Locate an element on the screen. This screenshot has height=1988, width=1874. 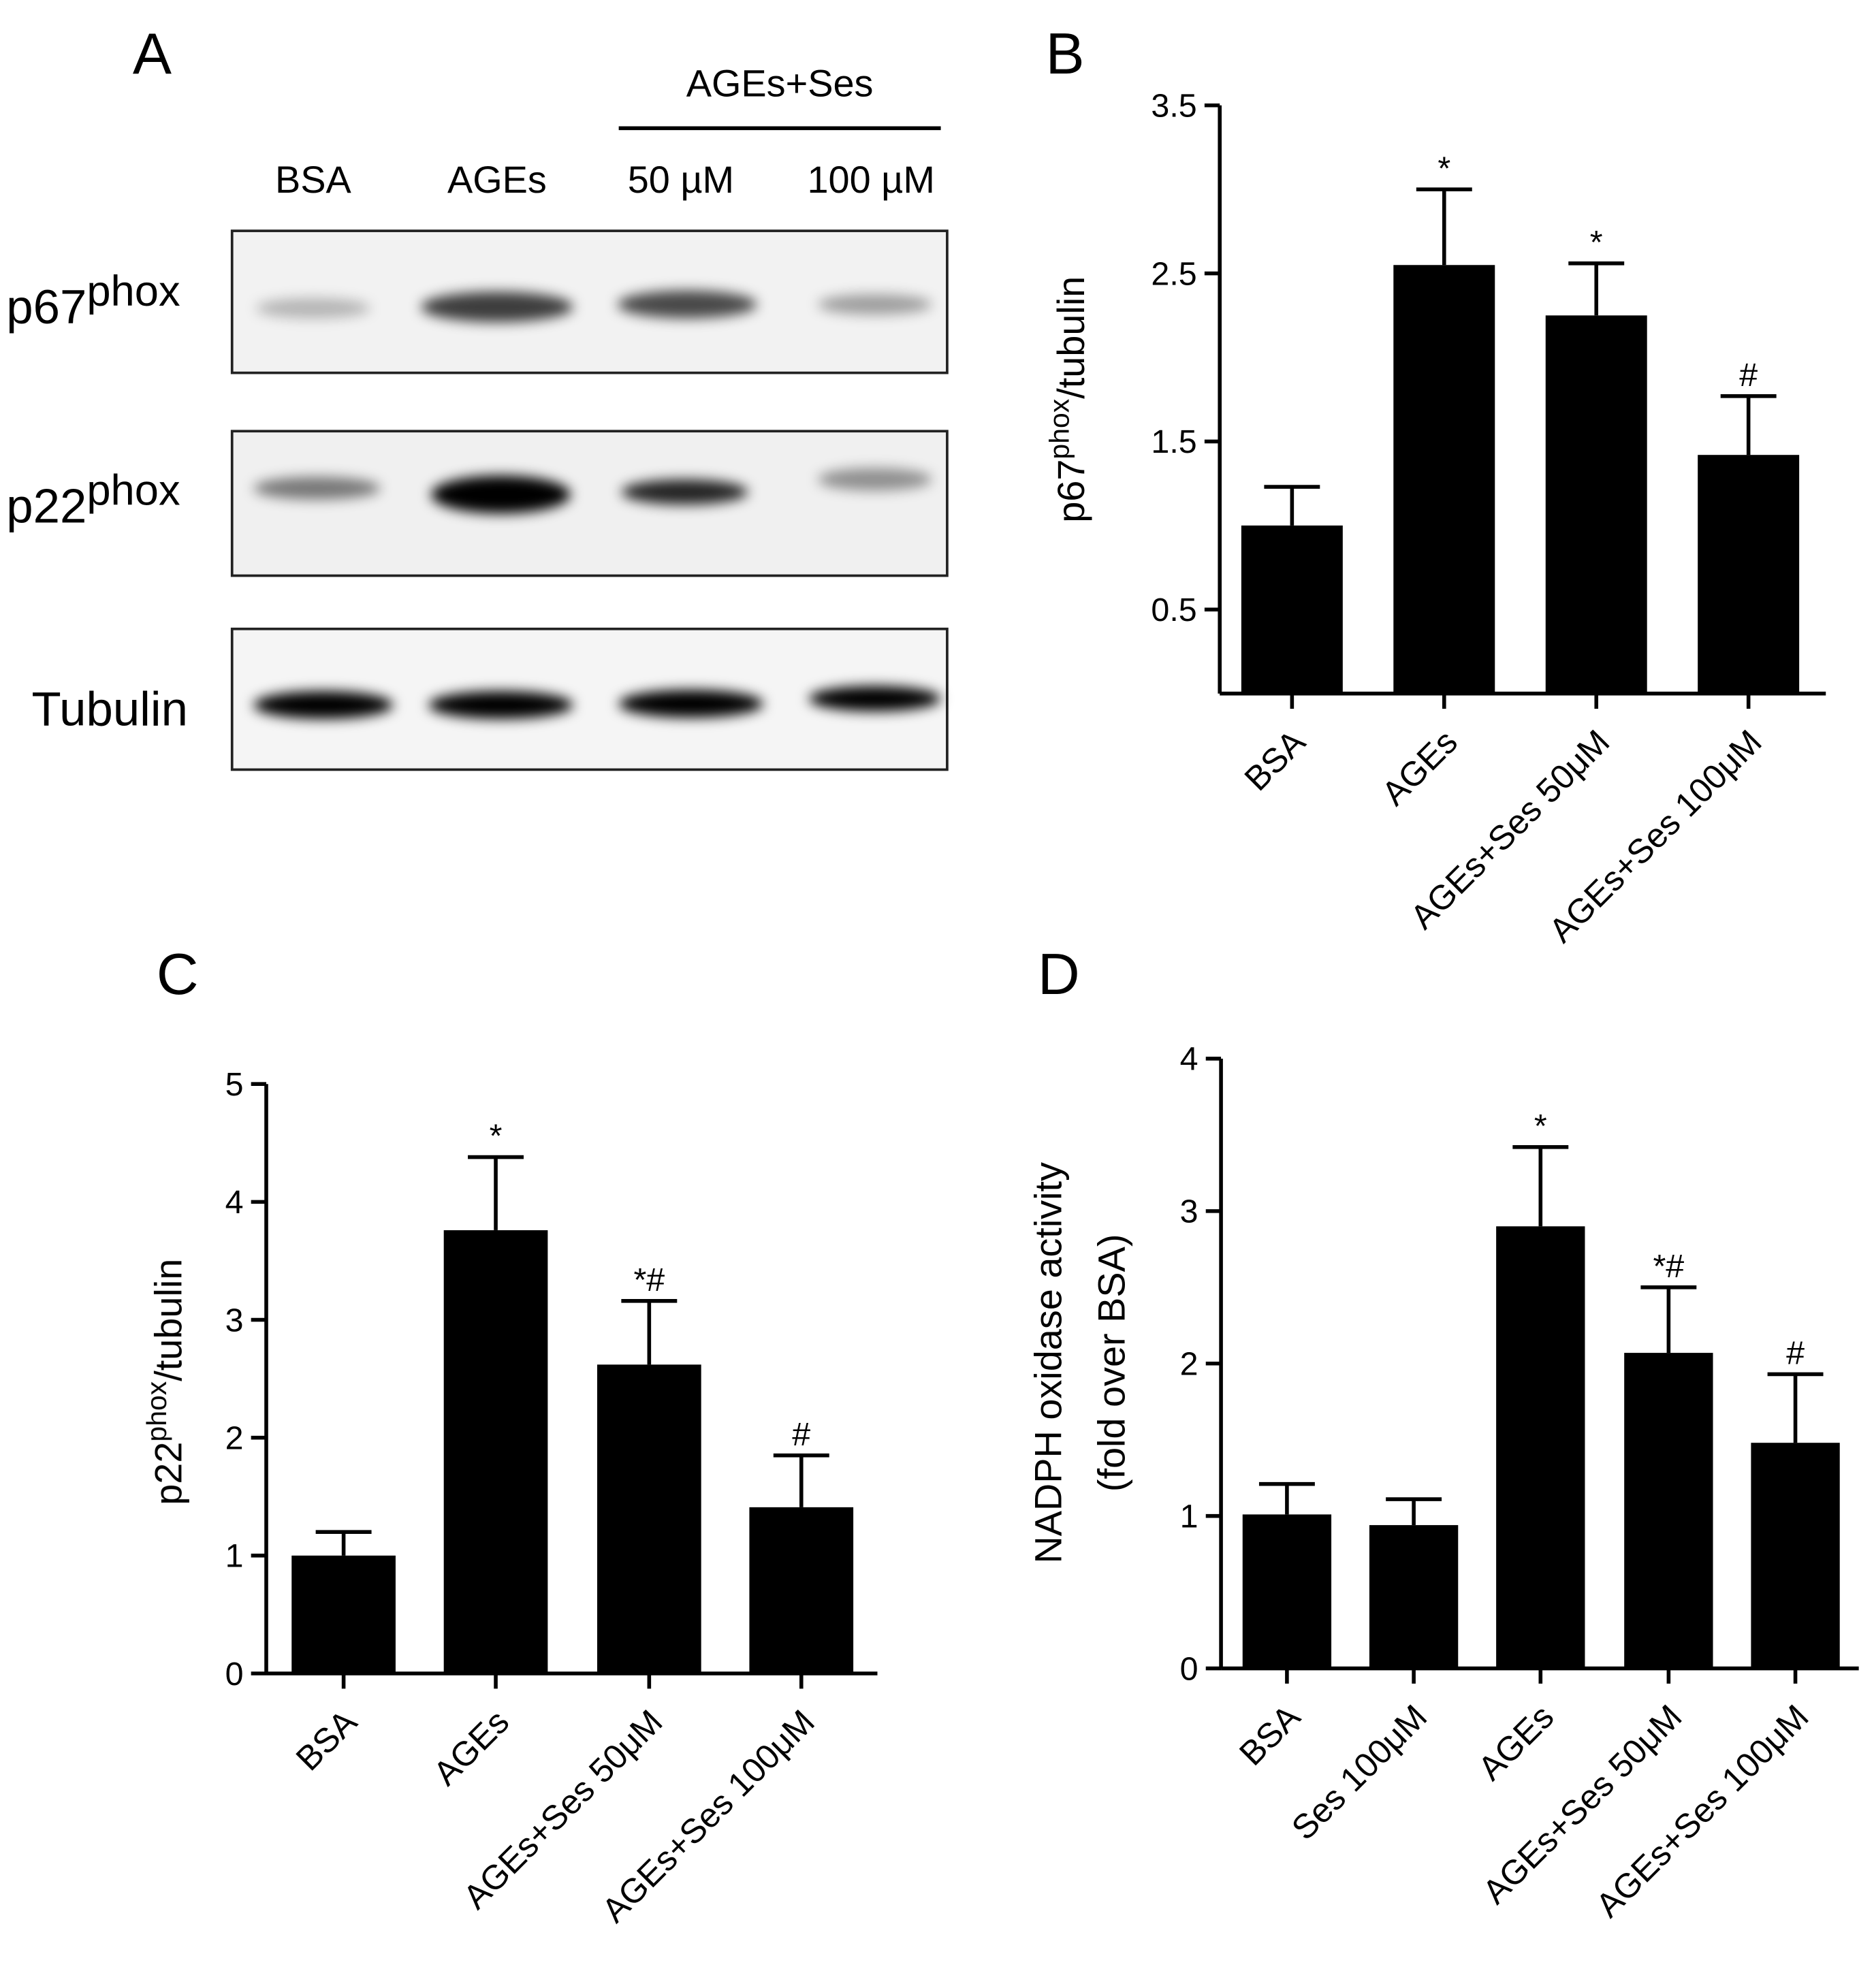
y-tick-label: 3.5 is located at coordinates (1173, 107).